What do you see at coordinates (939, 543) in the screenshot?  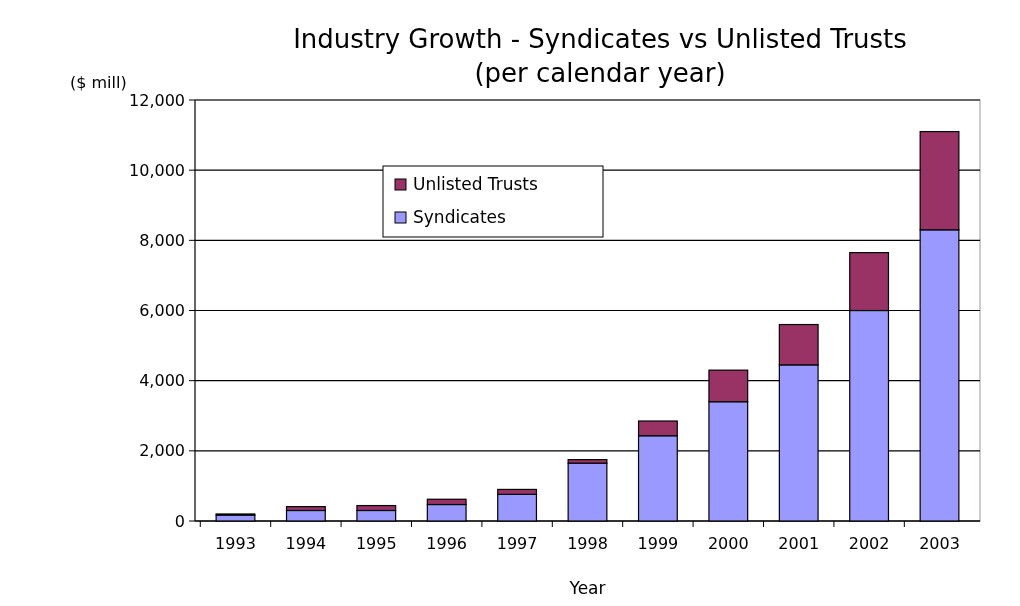 I see `x-tick-label: 2003` at bounding box center [939, 543].